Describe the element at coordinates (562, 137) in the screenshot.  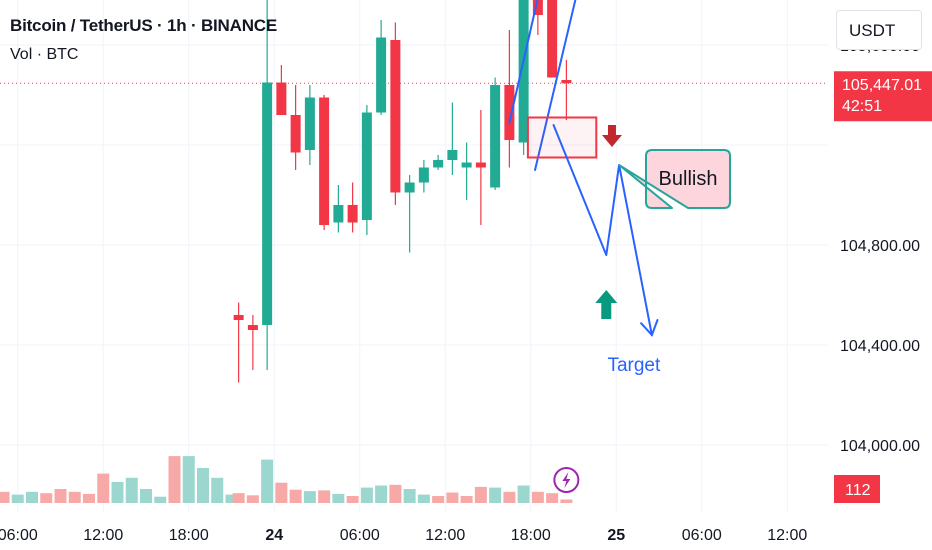
I see `resistance-zone` at that location.